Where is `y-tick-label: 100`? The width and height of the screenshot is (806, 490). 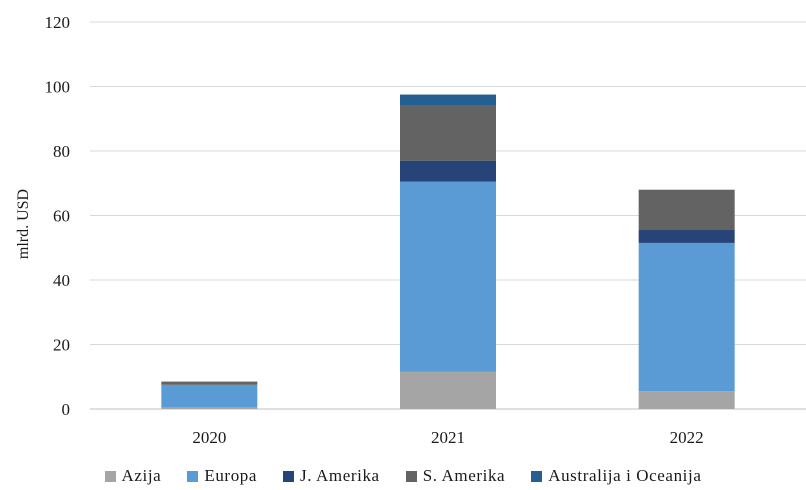
y-tick-label: 100 is located at coordinates (58, 87).